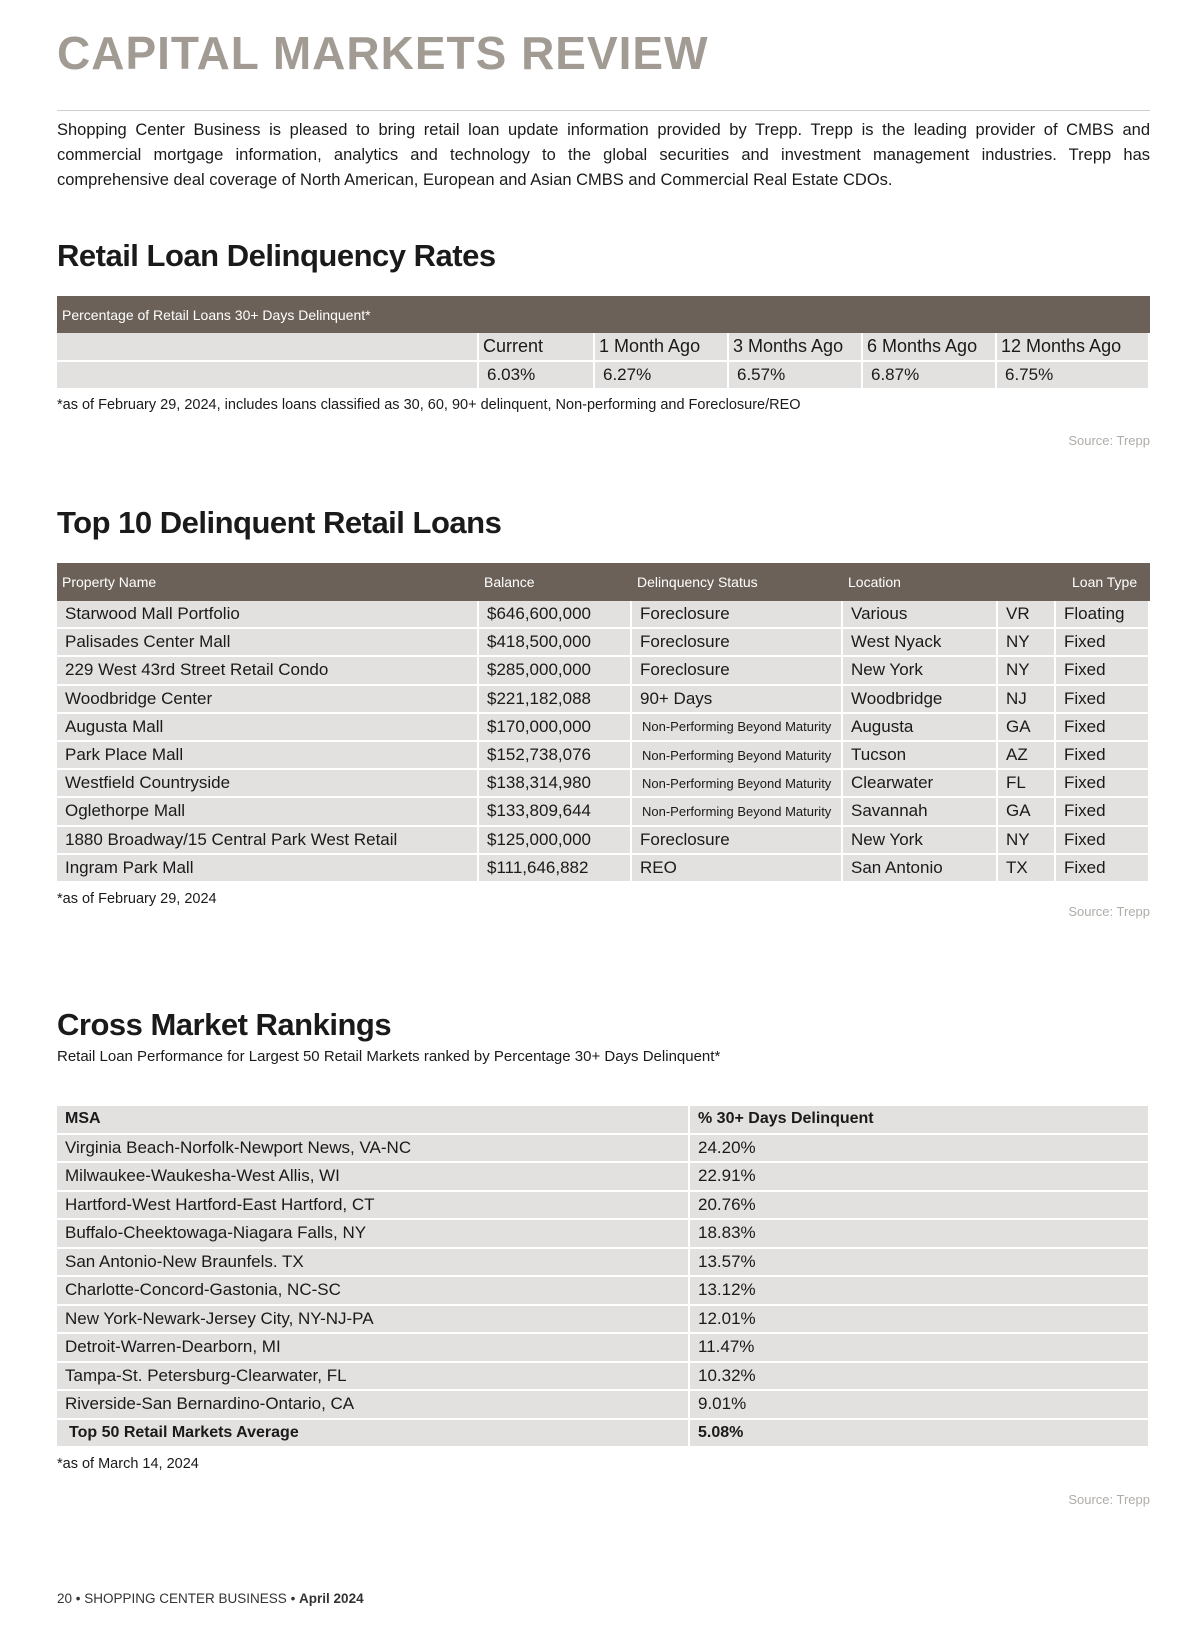 This screenshot has height=1640, width=1200. What do you see at coordinates (1027, 868) in the screenshot?
I see `state: TX` at bounding box center [1027, 868].